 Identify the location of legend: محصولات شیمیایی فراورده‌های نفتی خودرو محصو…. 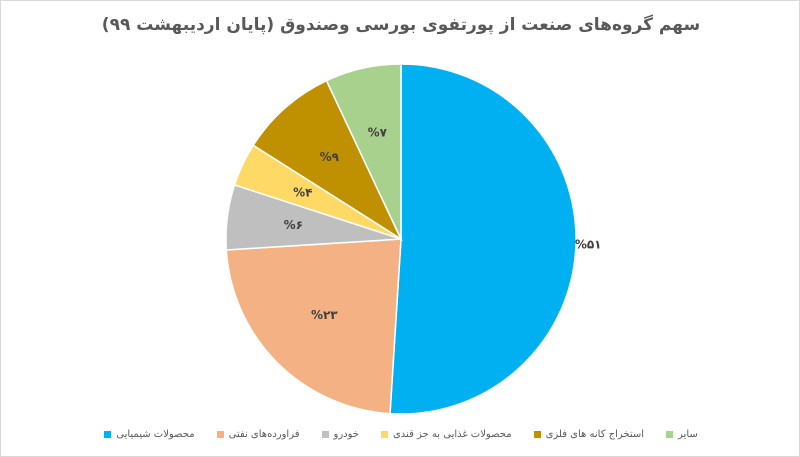
(400, 434).